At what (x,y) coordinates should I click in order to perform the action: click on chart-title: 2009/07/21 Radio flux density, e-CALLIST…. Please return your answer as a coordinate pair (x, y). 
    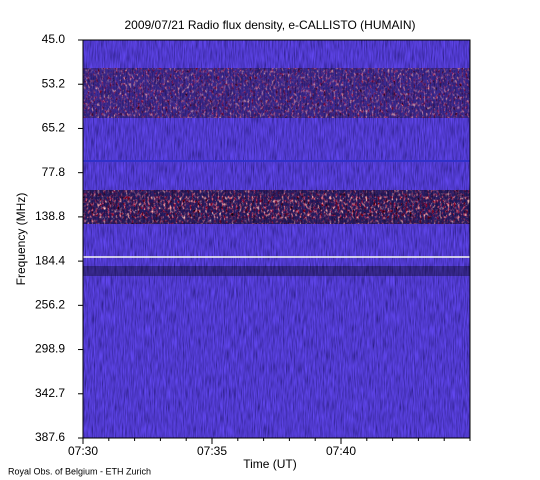
    Looking at the image, I should click on (269, 25).